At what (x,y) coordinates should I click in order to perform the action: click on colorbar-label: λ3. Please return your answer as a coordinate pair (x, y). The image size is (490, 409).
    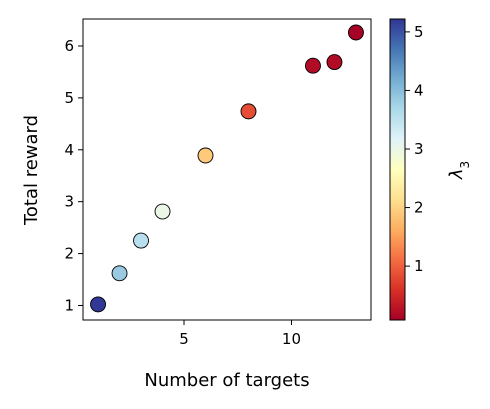
    Looking at the image, I should click on (459, 170).